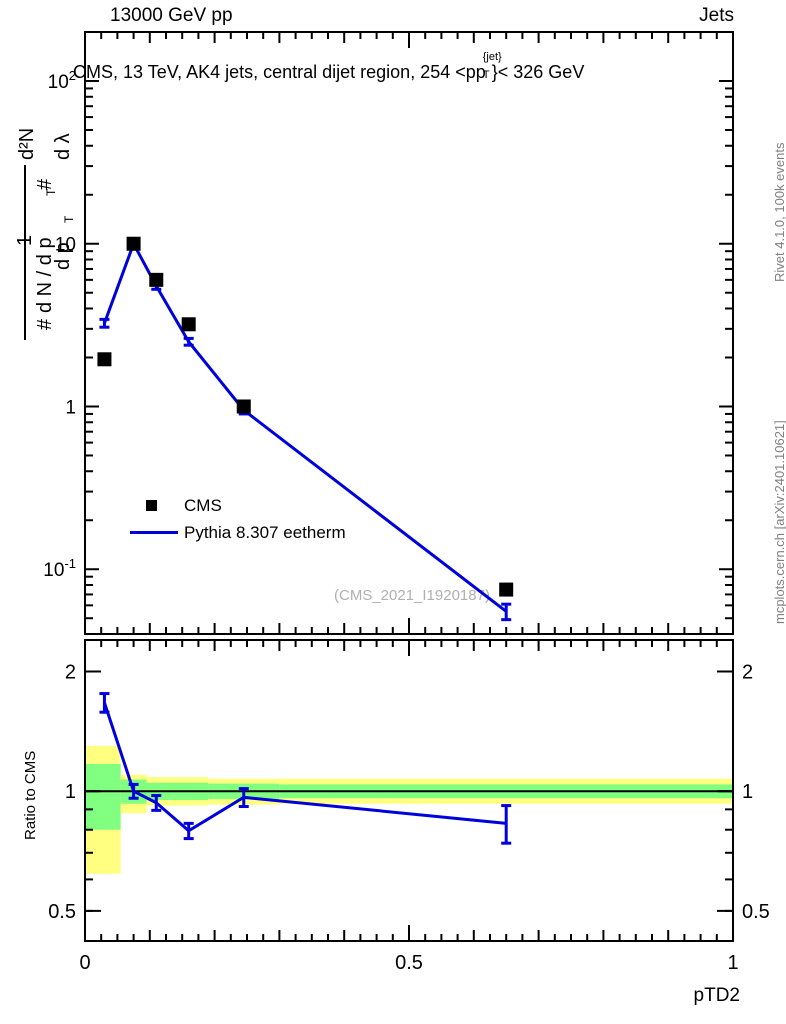  Describe the element at coordinates (716, 995) in the screenshot. I see `xaxis-label: pTD2` at that location.